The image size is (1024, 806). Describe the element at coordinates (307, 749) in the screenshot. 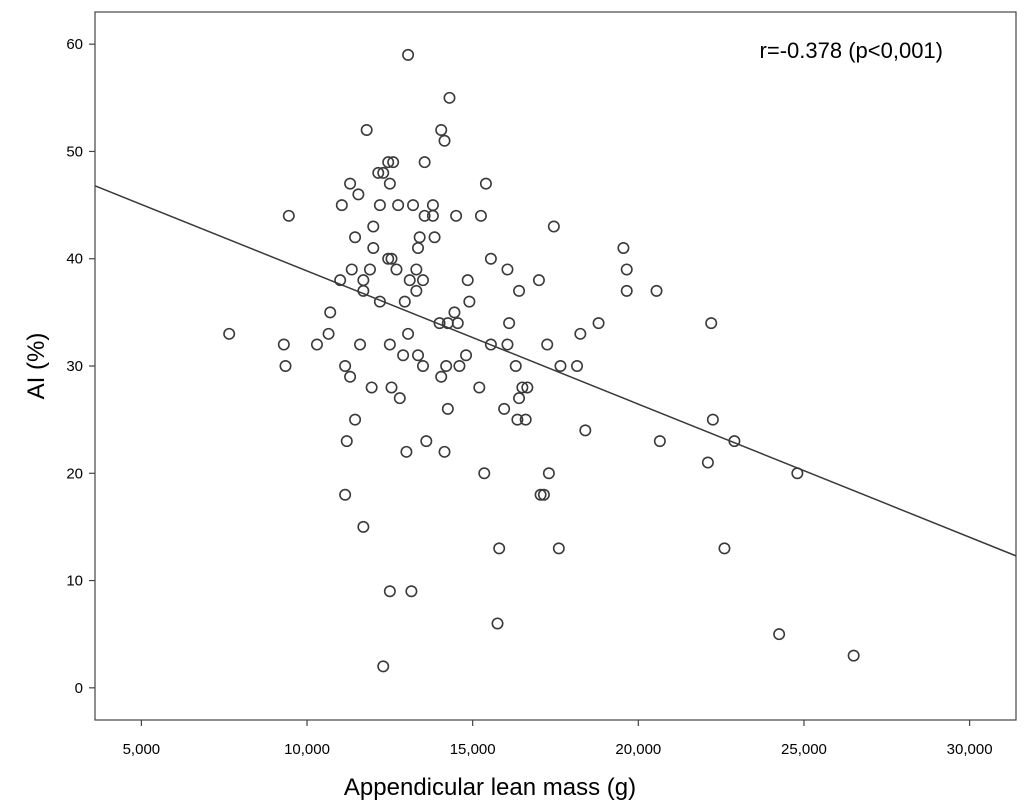

I see `x-tick-label: 10,000` at that location.